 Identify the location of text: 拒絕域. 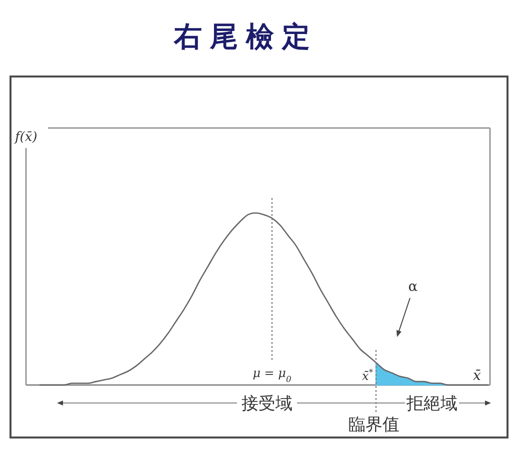
(432, 404).